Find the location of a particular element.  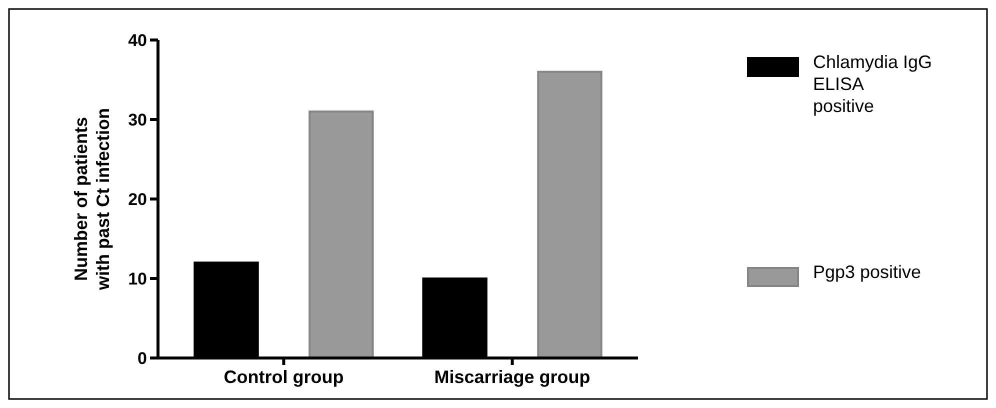

y-axis-title: Number of patients with past Ct infection is located at coordinates (92, 199).